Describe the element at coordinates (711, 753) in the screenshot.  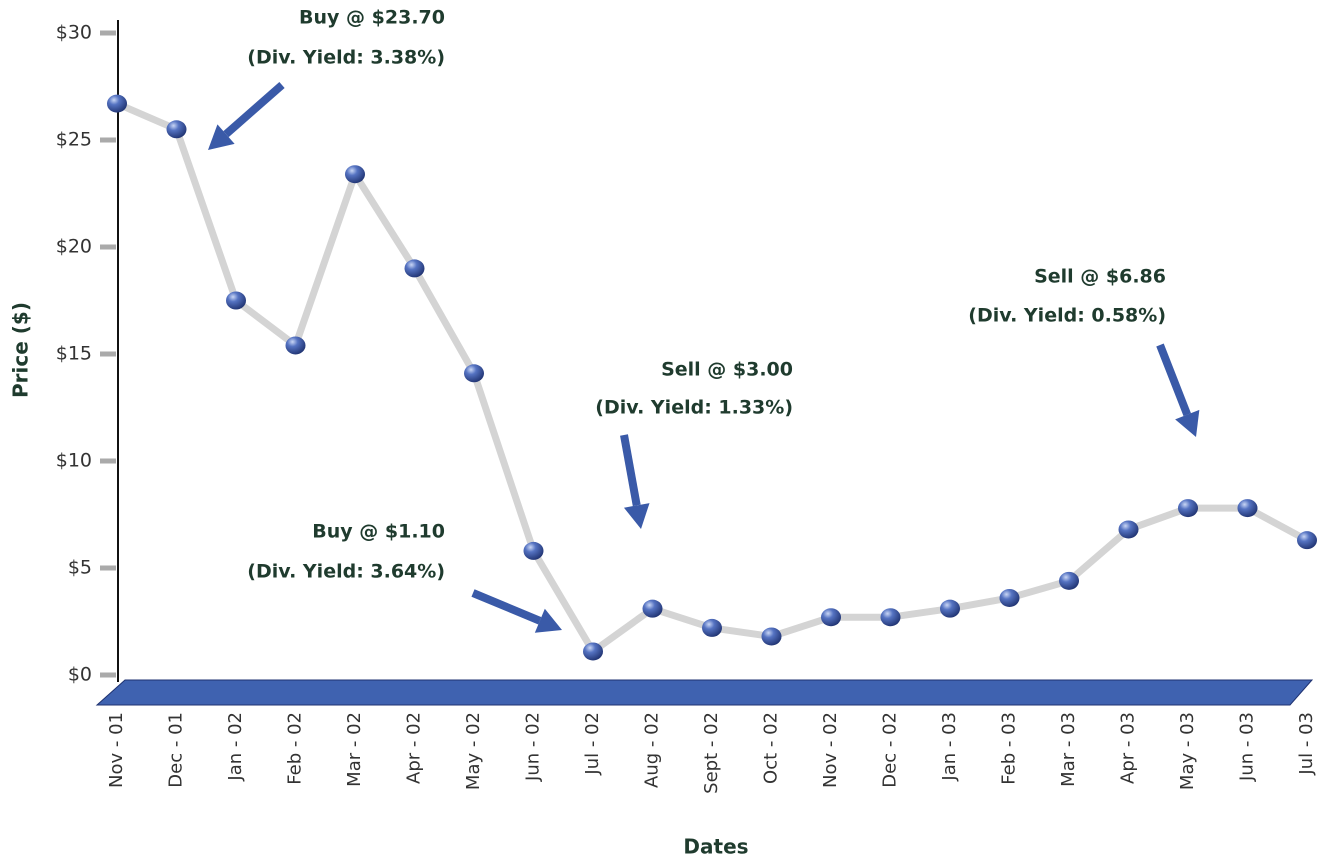
I see `x-tick-label: Sept - 02` at that location.